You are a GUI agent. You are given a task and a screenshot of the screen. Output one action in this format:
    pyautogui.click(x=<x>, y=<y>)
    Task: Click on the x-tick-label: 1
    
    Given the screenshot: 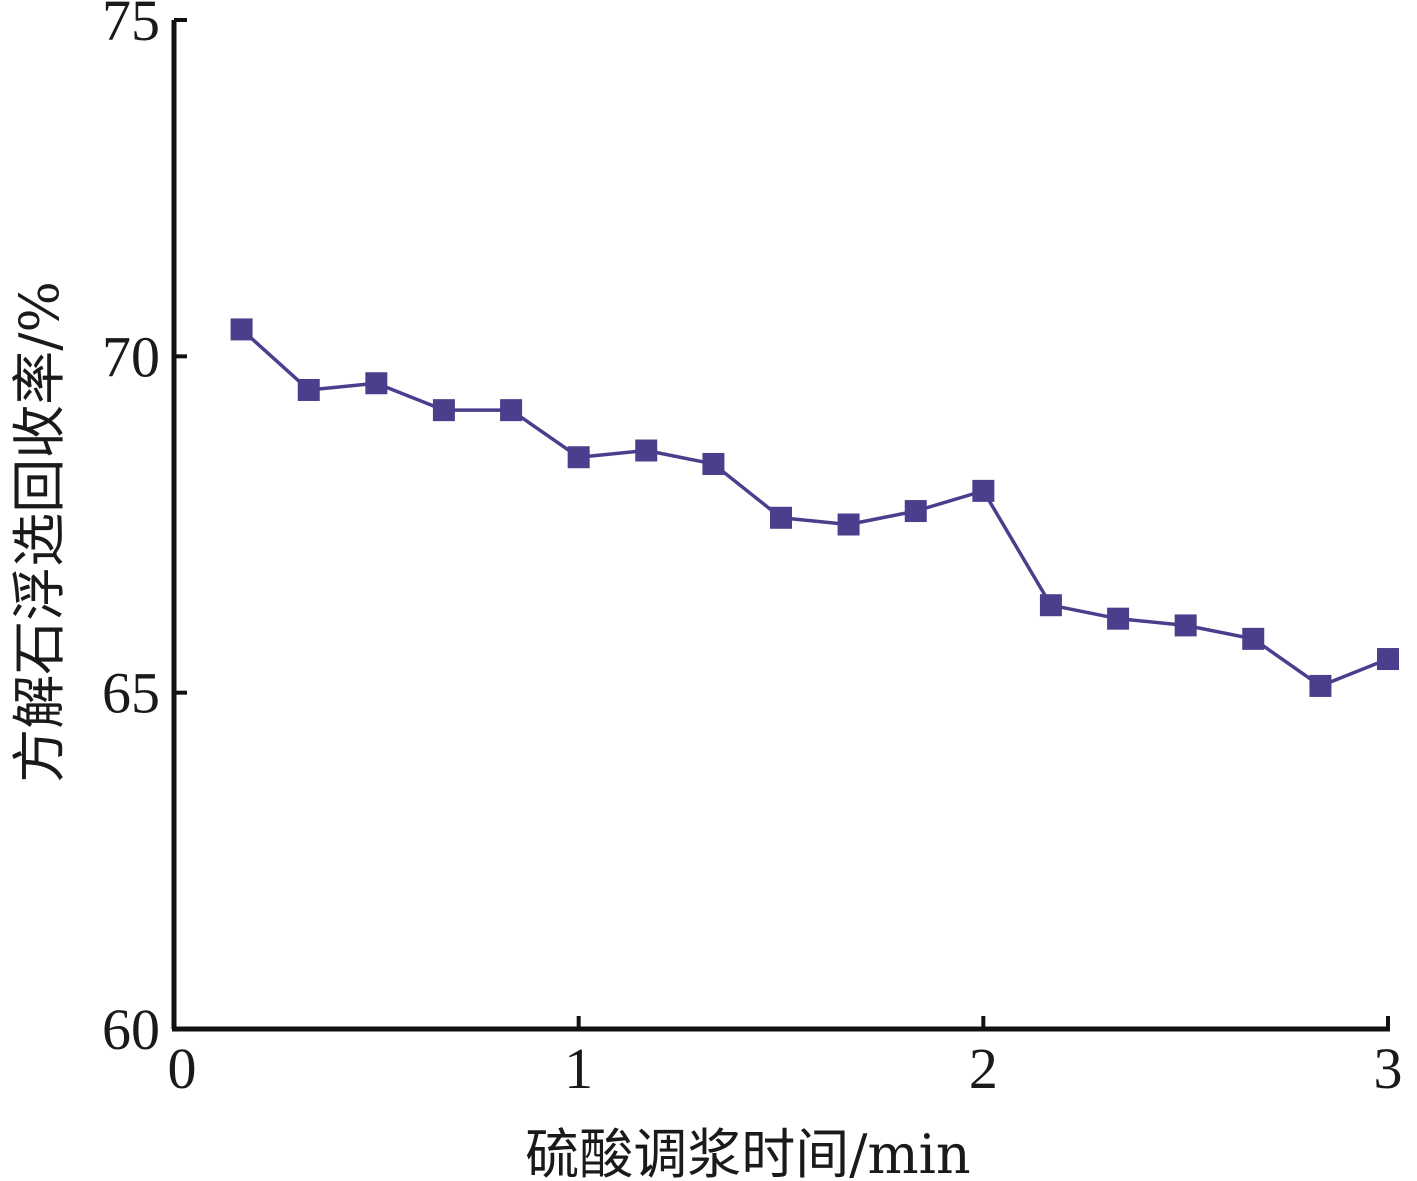 What is the action you would take?
    pyautogui.click(x=578, y=1068)
    